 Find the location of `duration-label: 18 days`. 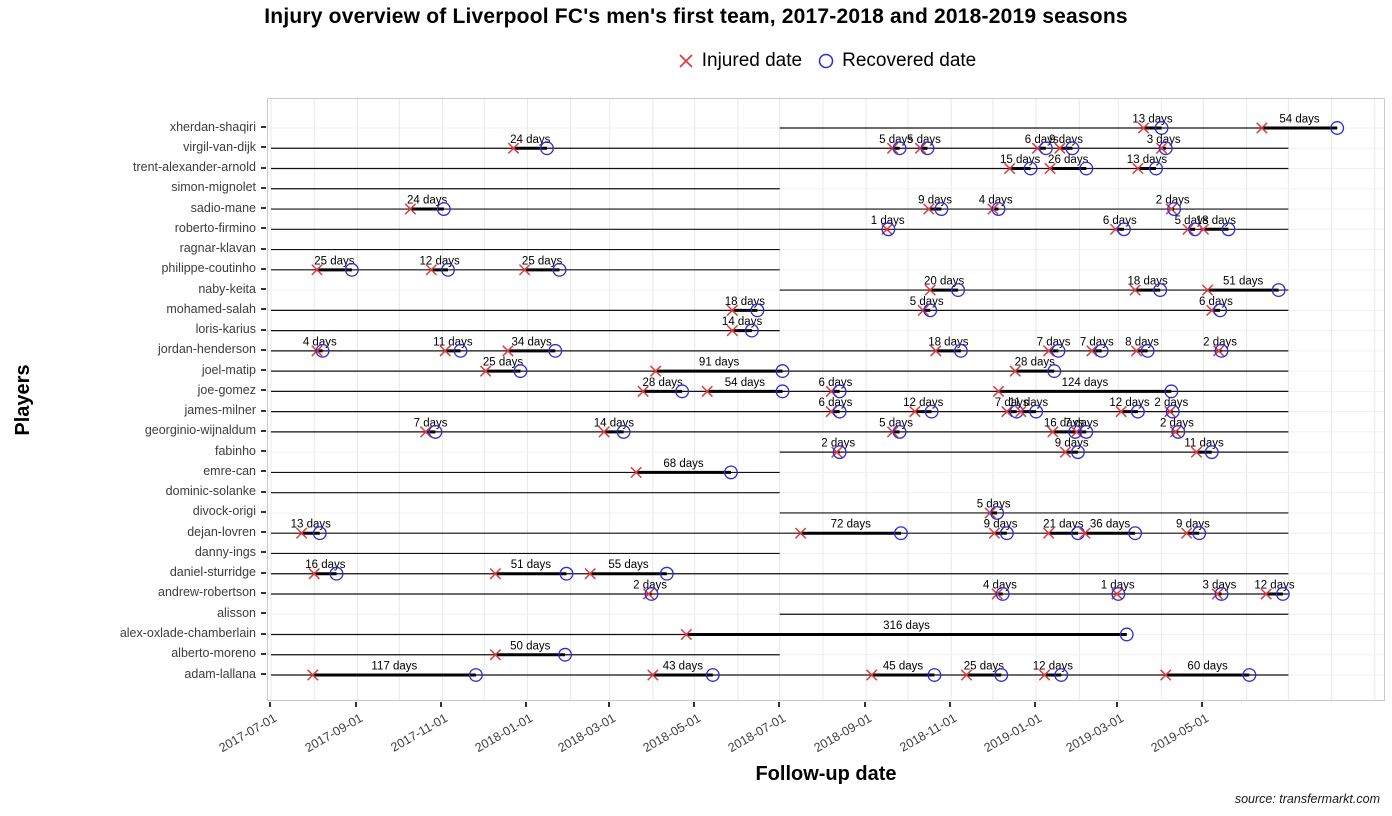

duration-label: 18 days is located at coordinates (948, 342).